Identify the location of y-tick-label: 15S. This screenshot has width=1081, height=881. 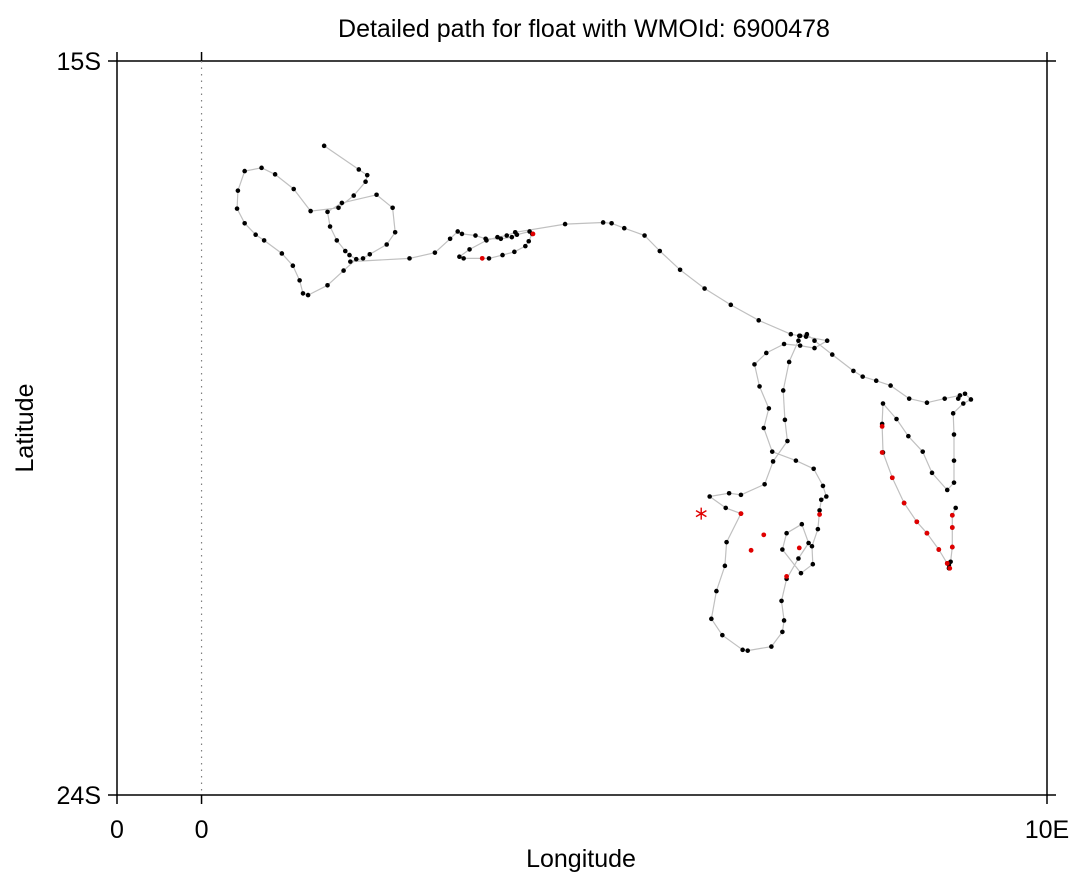
(79, 62).